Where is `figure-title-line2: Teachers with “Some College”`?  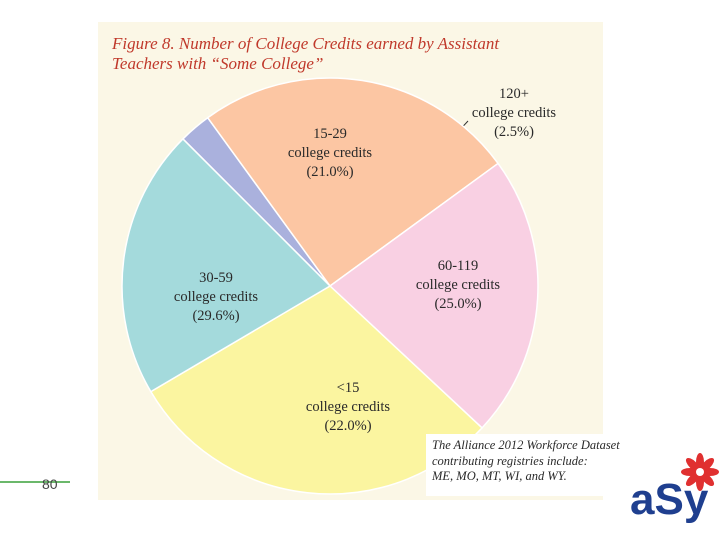
figure-title-line2: Teachers with “Some College” is located at coordinates (218, 63).